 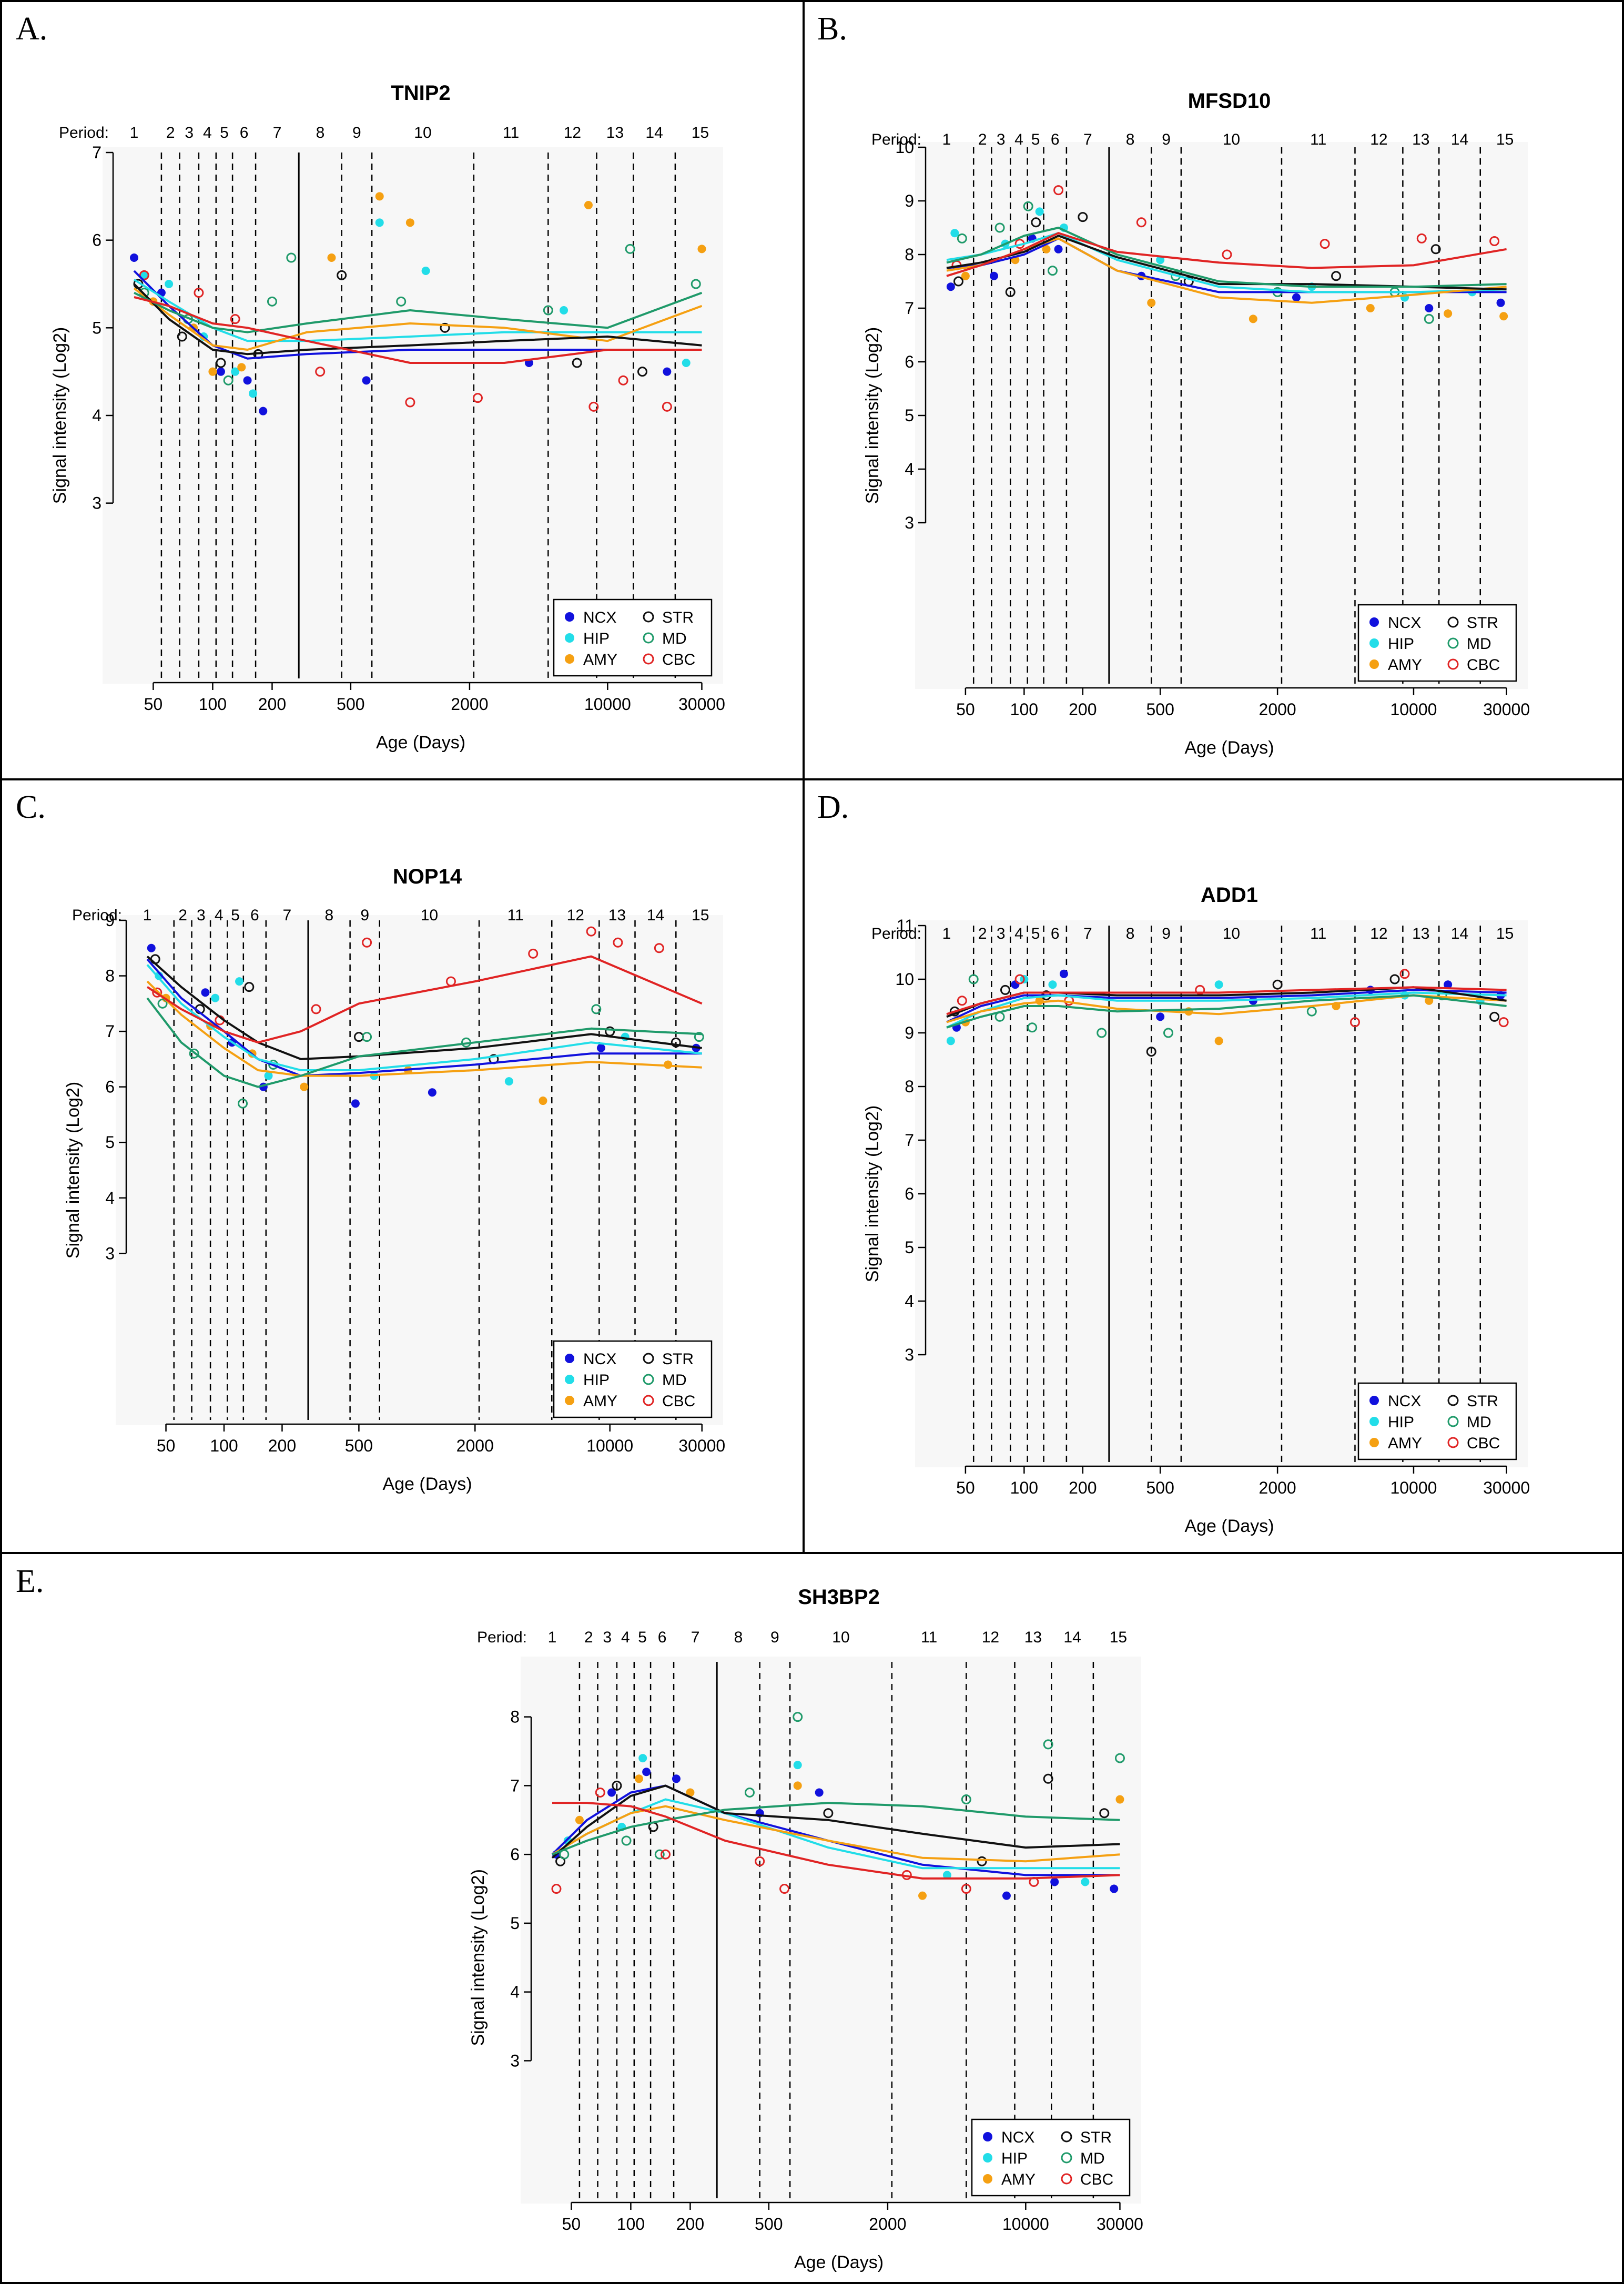 I want to click on trend-line-str, so click(x=424, y=1008).